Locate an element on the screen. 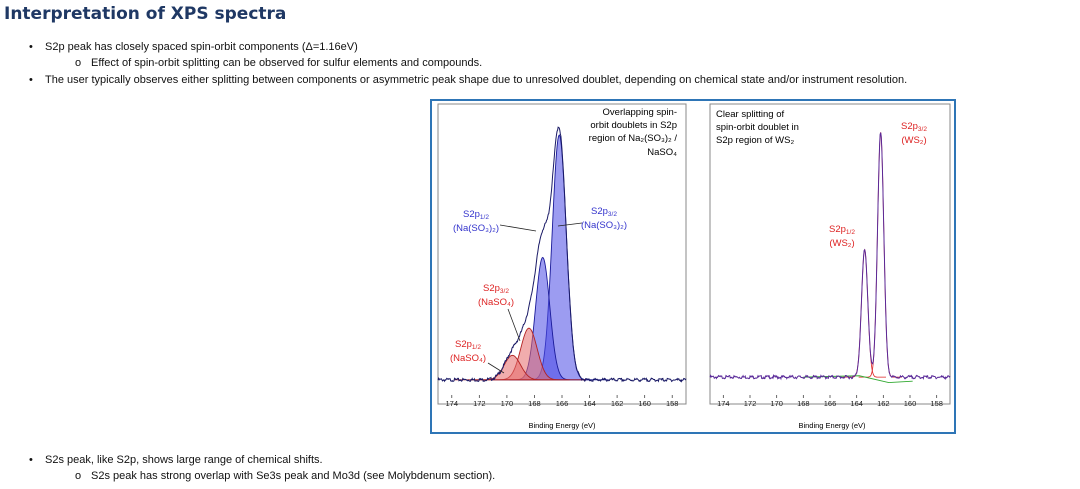 The image size is (1080, 489). left-envelope-line is located at coordinates (562, 254).